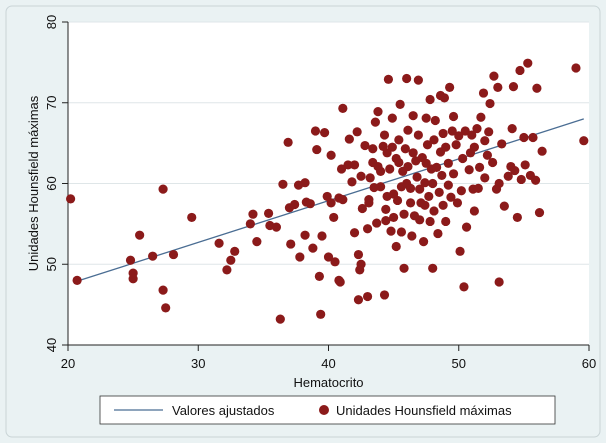 The width and height of the screenshot is (606, 443). I want to click on y-tick-label: 50, so click(51, 264).